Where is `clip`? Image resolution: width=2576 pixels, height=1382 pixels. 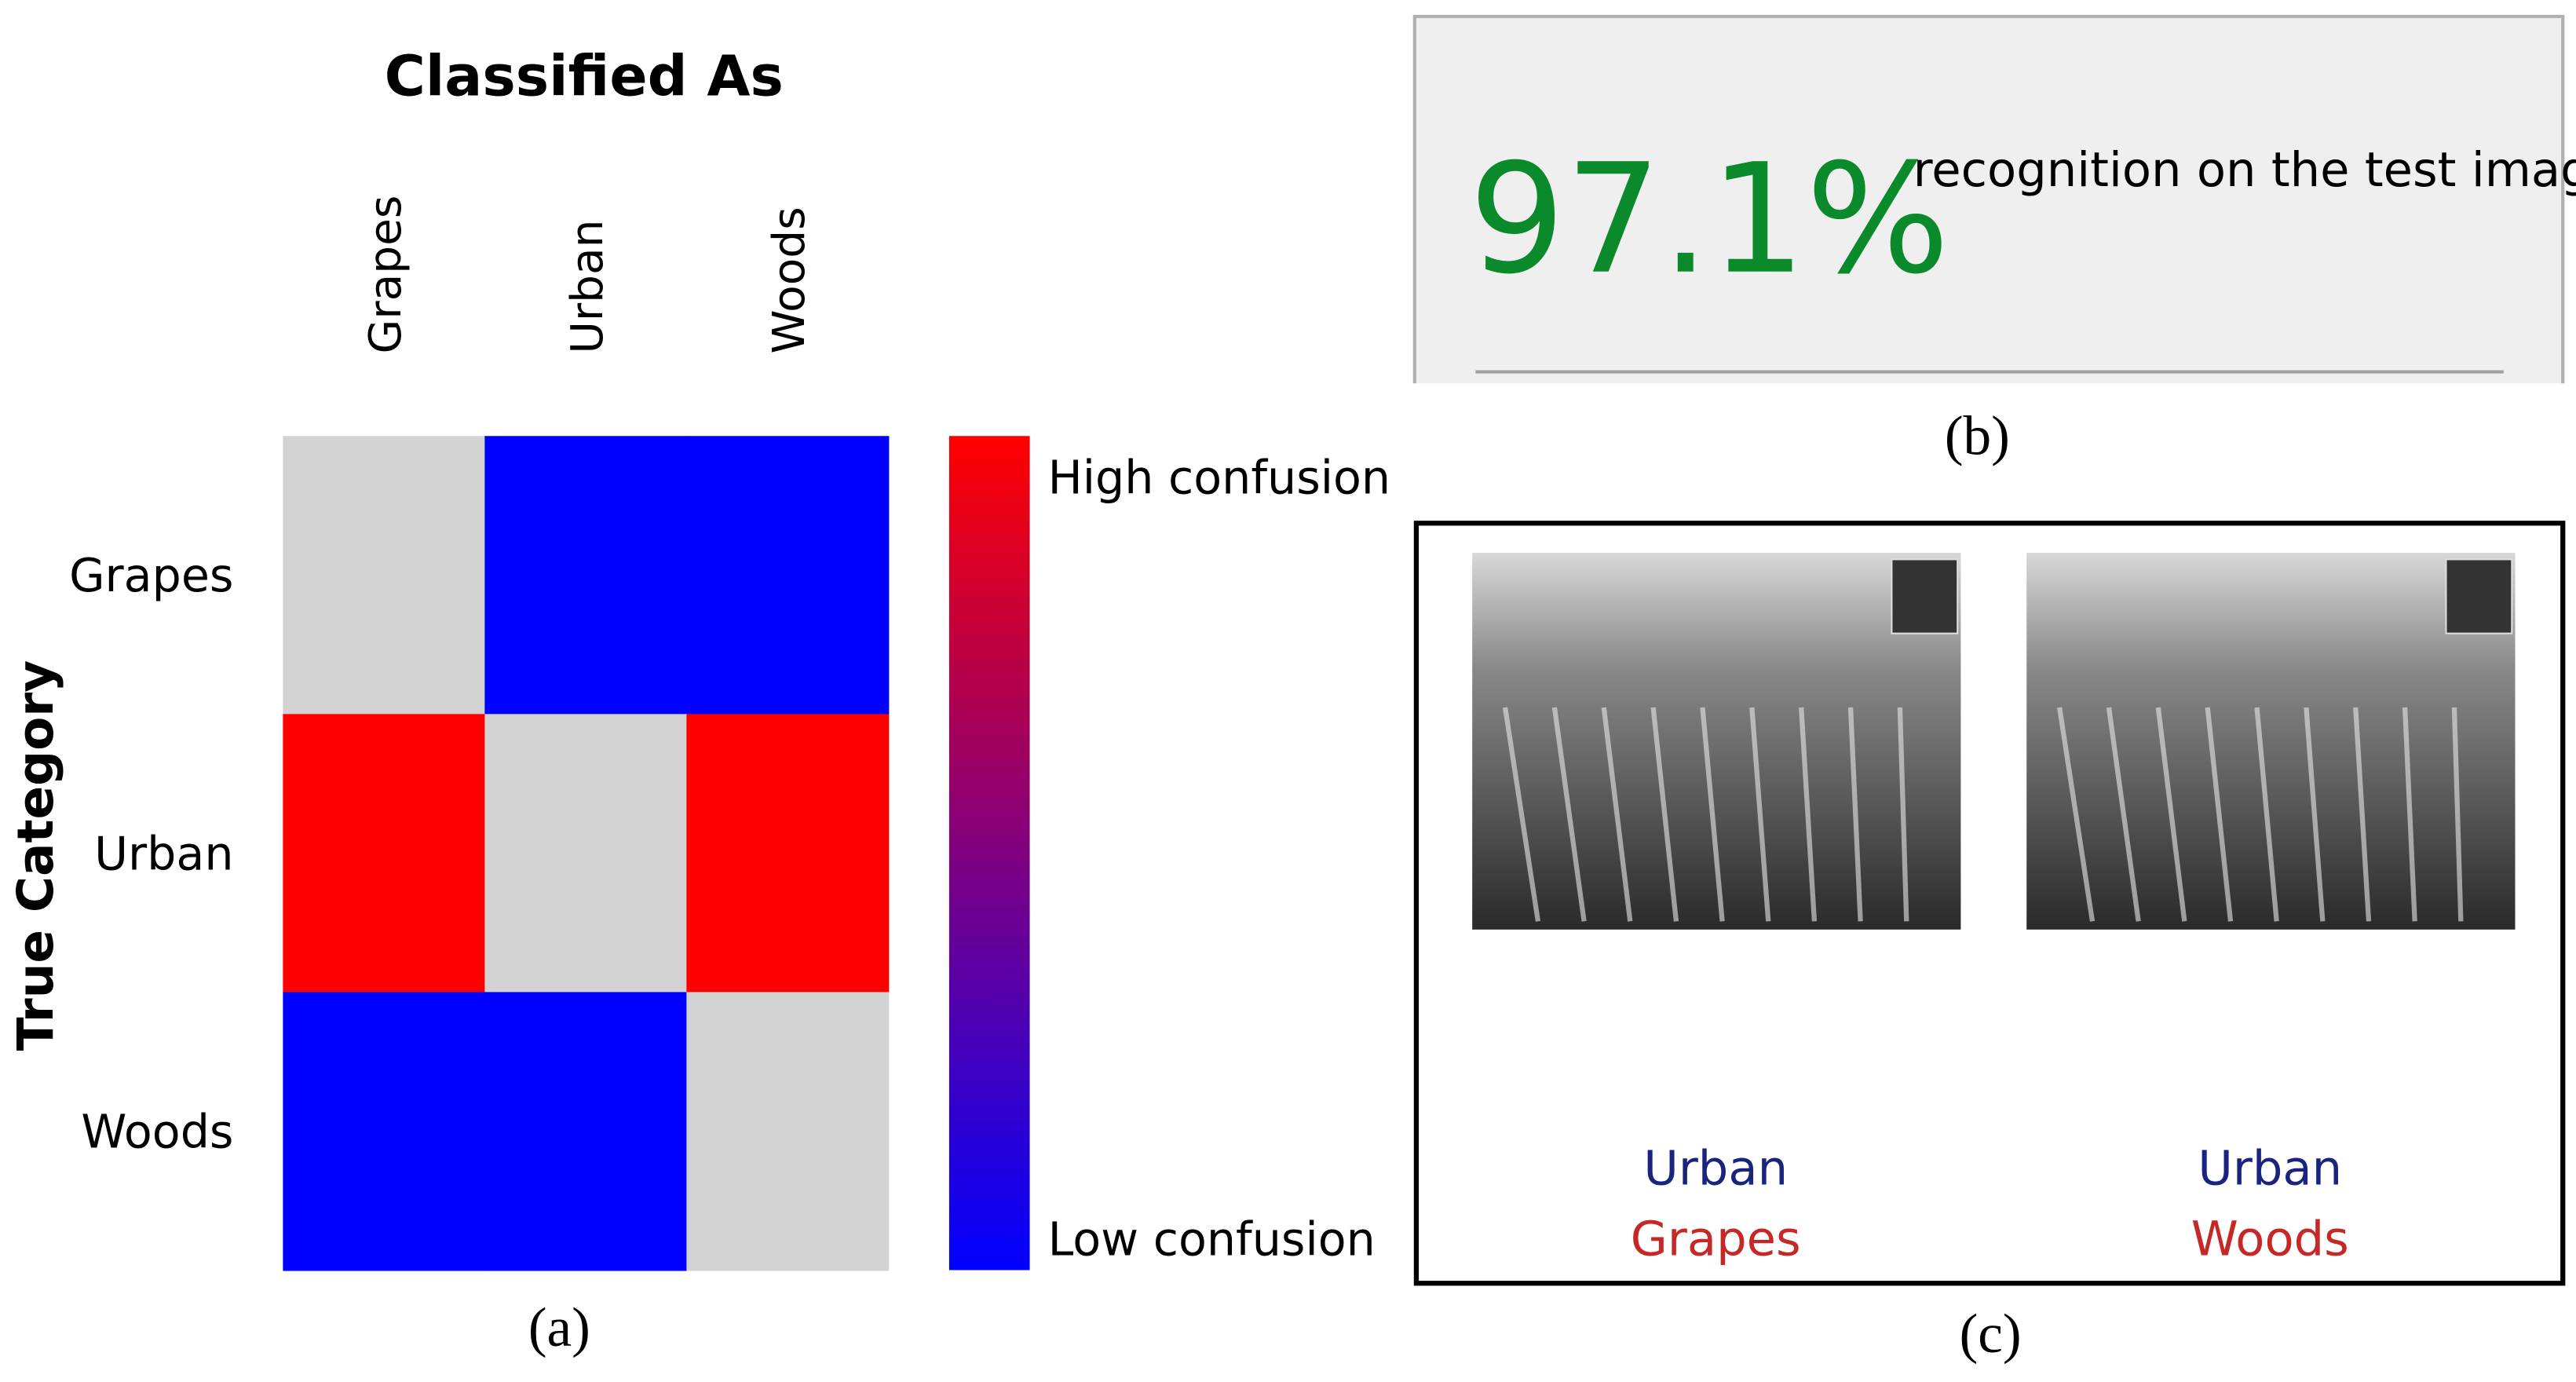
clip is located at coordinates (1991, 393).